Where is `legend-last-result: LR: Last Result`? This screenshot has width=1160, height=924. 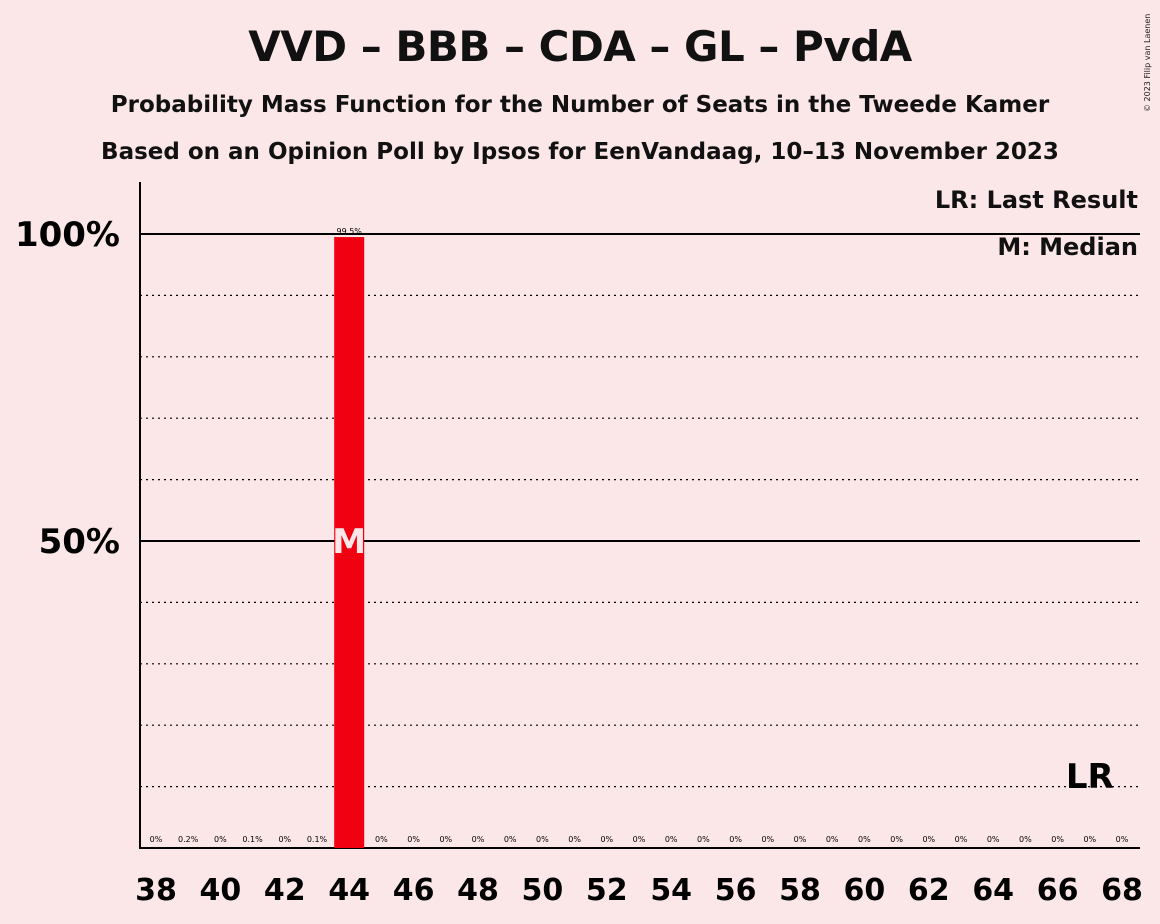 legend-last-result: LR: Last Result is located at coordinates (1036, 200).